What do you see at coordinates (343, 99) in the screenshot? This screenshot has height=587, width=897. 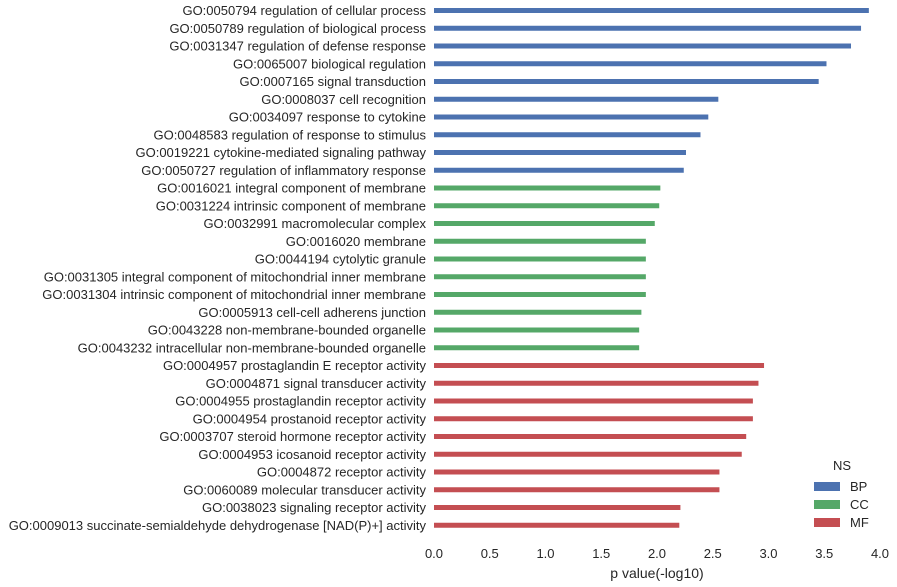 I see `category-label: GO:0008037 cell recognition` at bounding box center [343, 99].